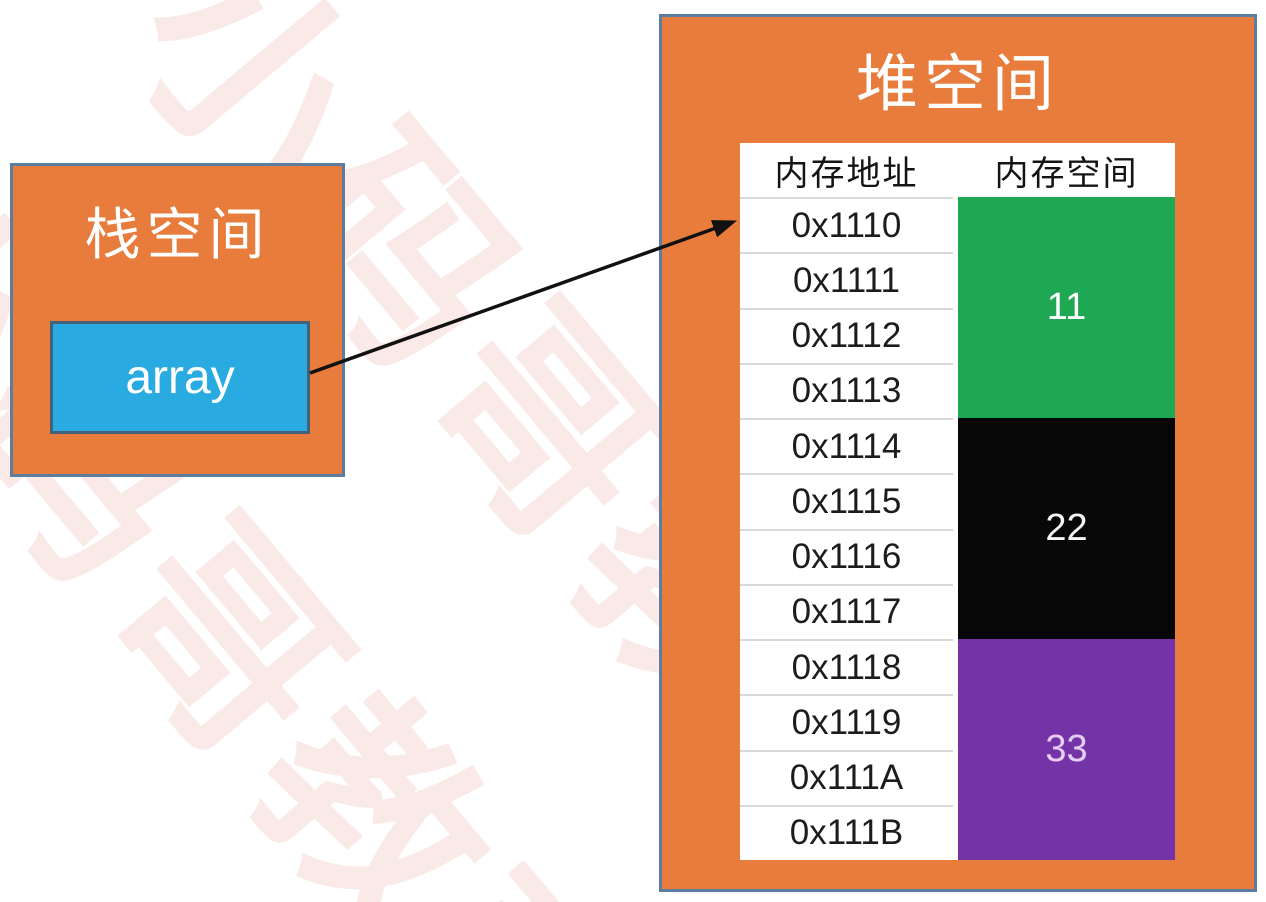  Describe the element at coordinates (1066, 307) in the screenshot. I see `value-block-11: 11` at that location.